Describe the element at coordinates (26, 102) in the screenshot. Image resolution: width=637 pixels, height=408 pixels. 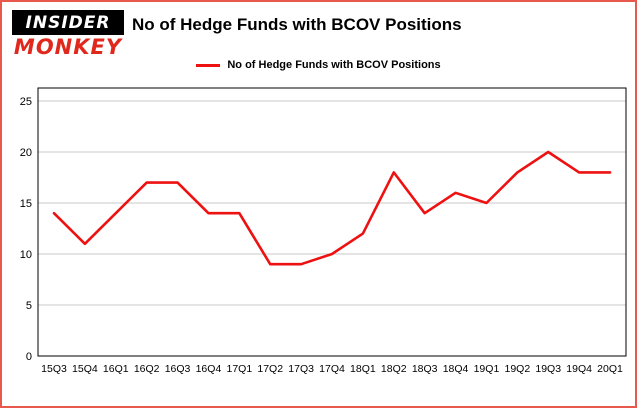
I see `y-axis-tick-label: 25` at that location.